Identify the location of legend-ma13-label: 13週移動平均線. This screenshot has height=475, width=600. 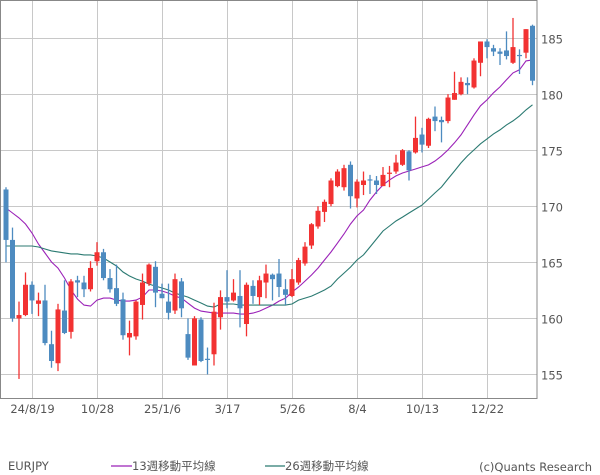
(174, 466).